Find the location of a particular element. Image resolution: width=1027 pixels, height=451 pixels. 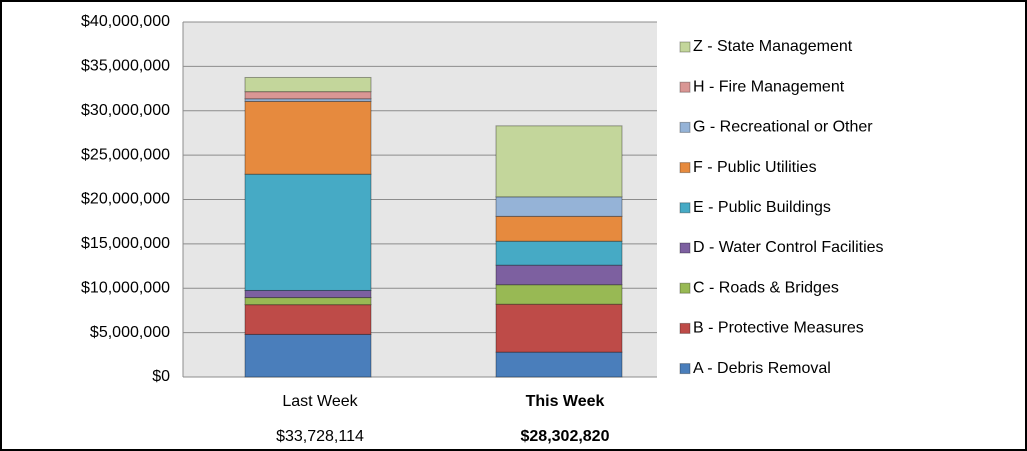

legend-label: A - Debris Removal is located at coordinates (762, 368).